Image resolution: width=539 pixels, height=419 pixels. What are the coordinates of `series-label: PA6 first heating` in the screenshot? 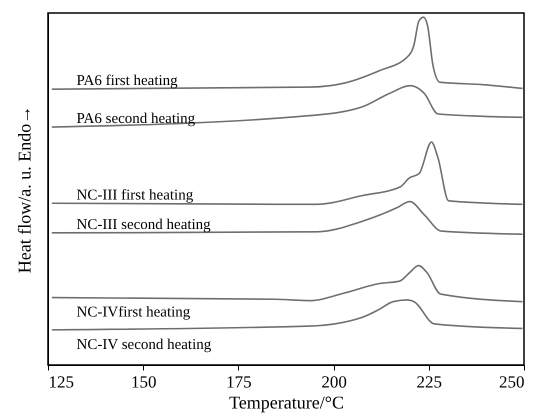 It's located at (127, 81).